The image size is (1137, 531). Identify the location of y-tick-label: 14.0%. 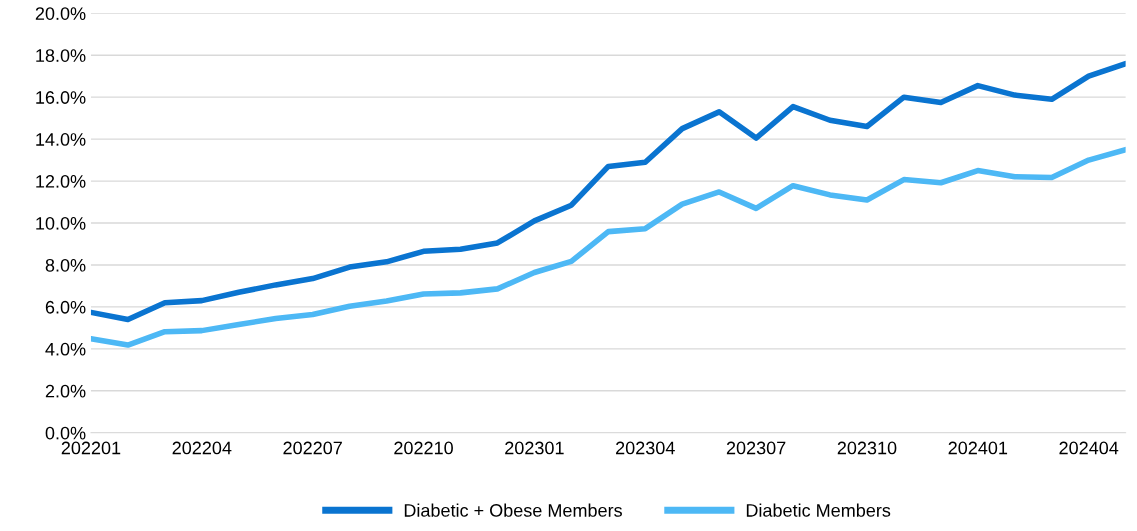
(61, 139).